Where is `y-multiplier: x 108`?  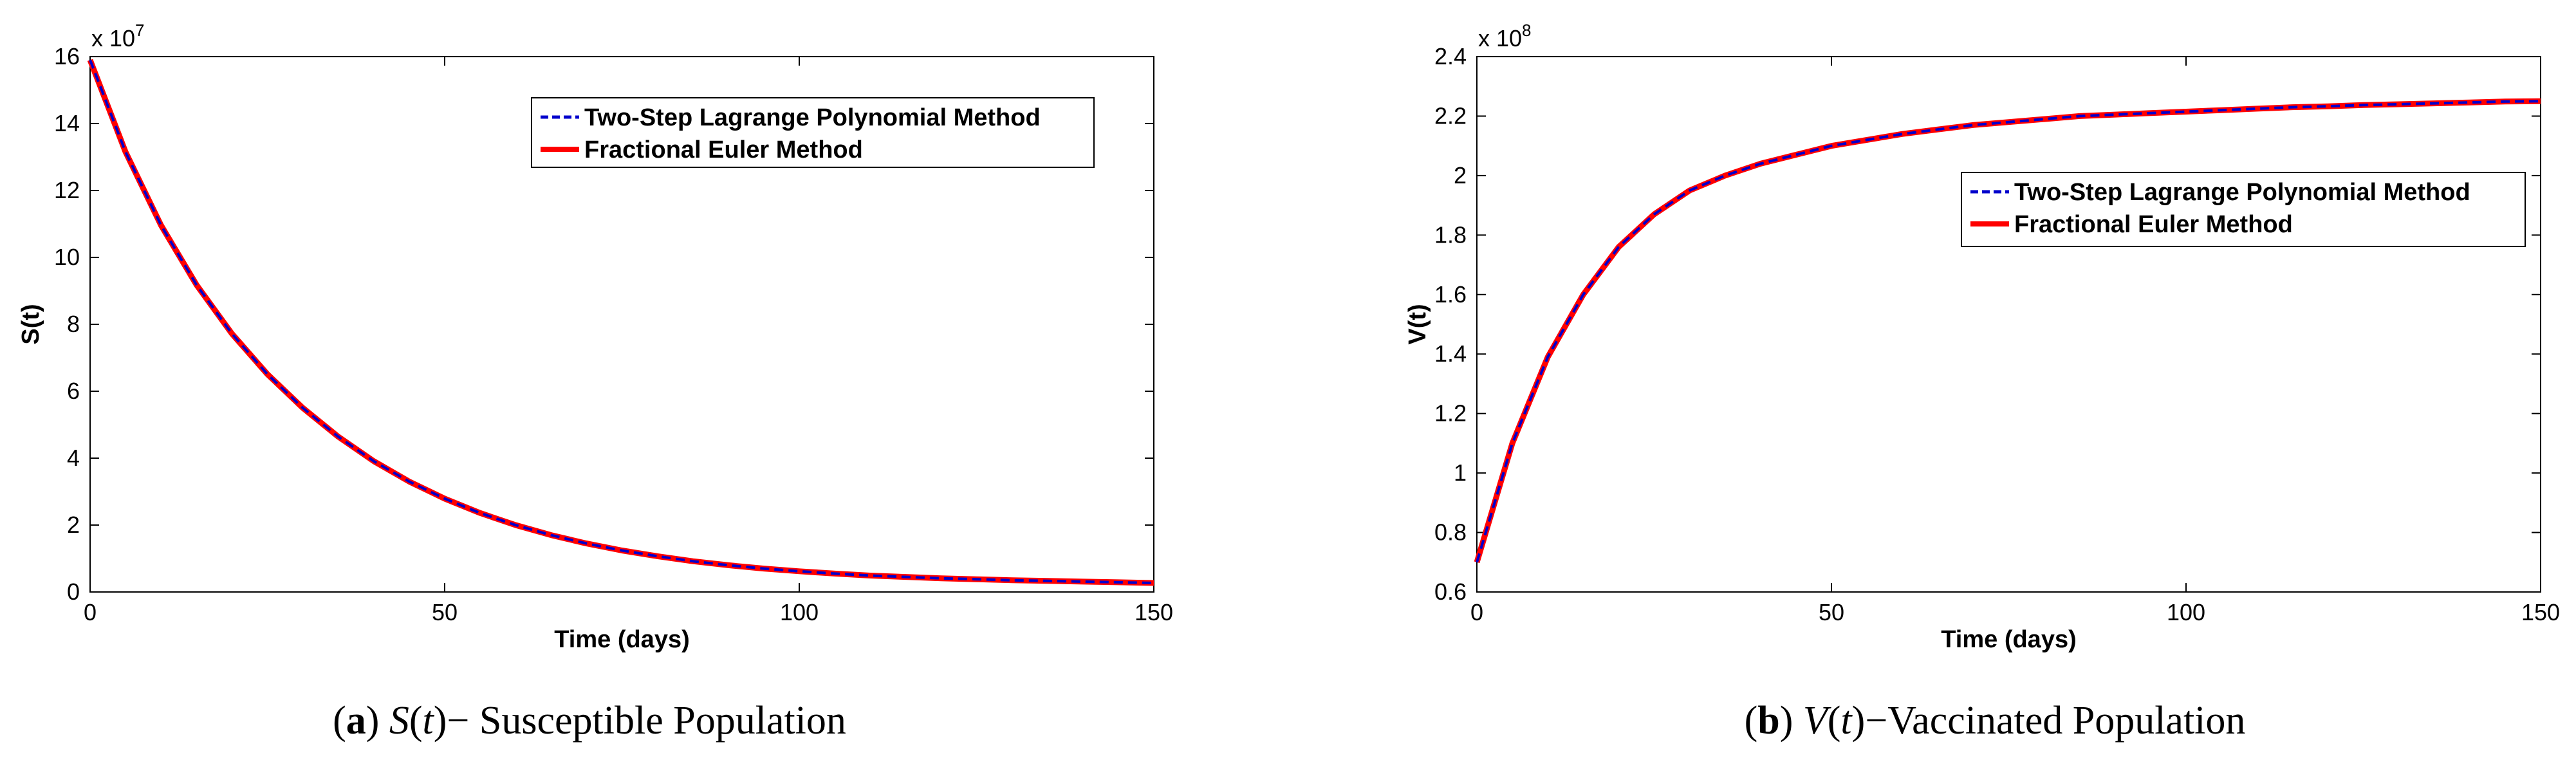 y-multiplier: x 108 is located at coordinates (1505, 36).